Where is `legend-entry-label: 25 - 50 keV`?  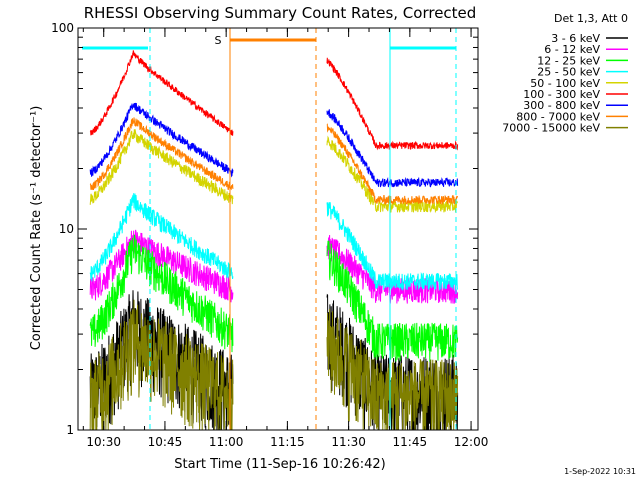 legend-entry-label: 25 - 50 keV is located at coordinates (568, 72).